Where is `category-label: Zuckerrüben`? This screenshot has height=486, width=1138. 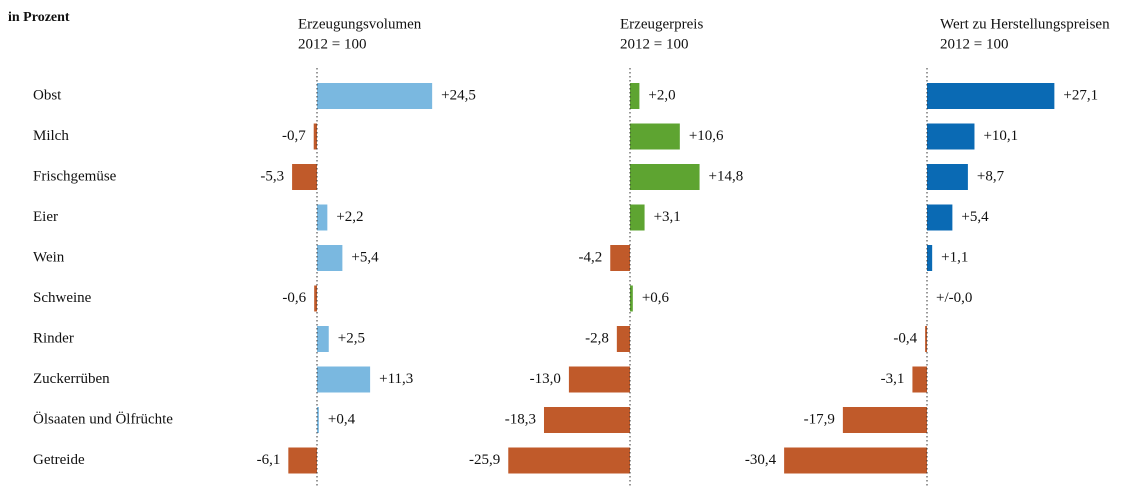
category-label: Zuckerrüben is located at coordinates (71, 379).